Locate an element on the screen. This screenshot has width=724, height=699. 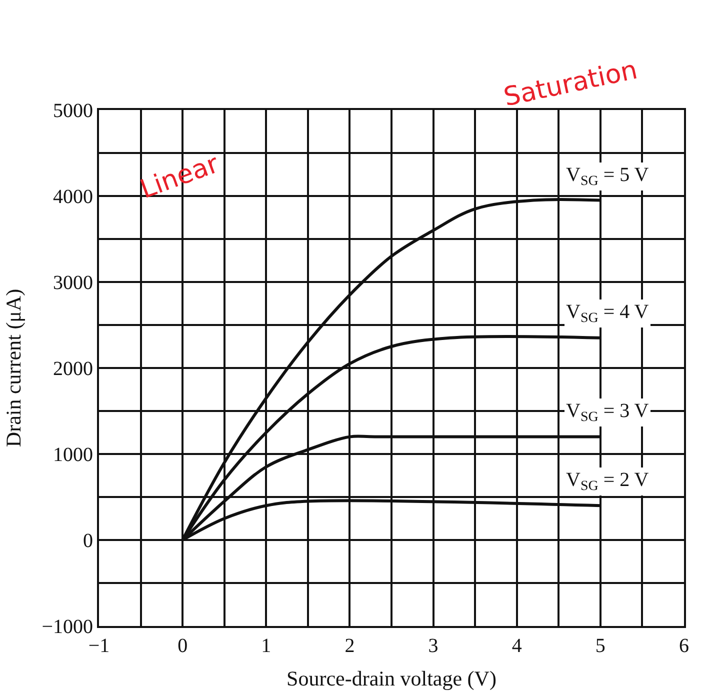
y-tick-label: 1000 is located at coordinates (73, 455).